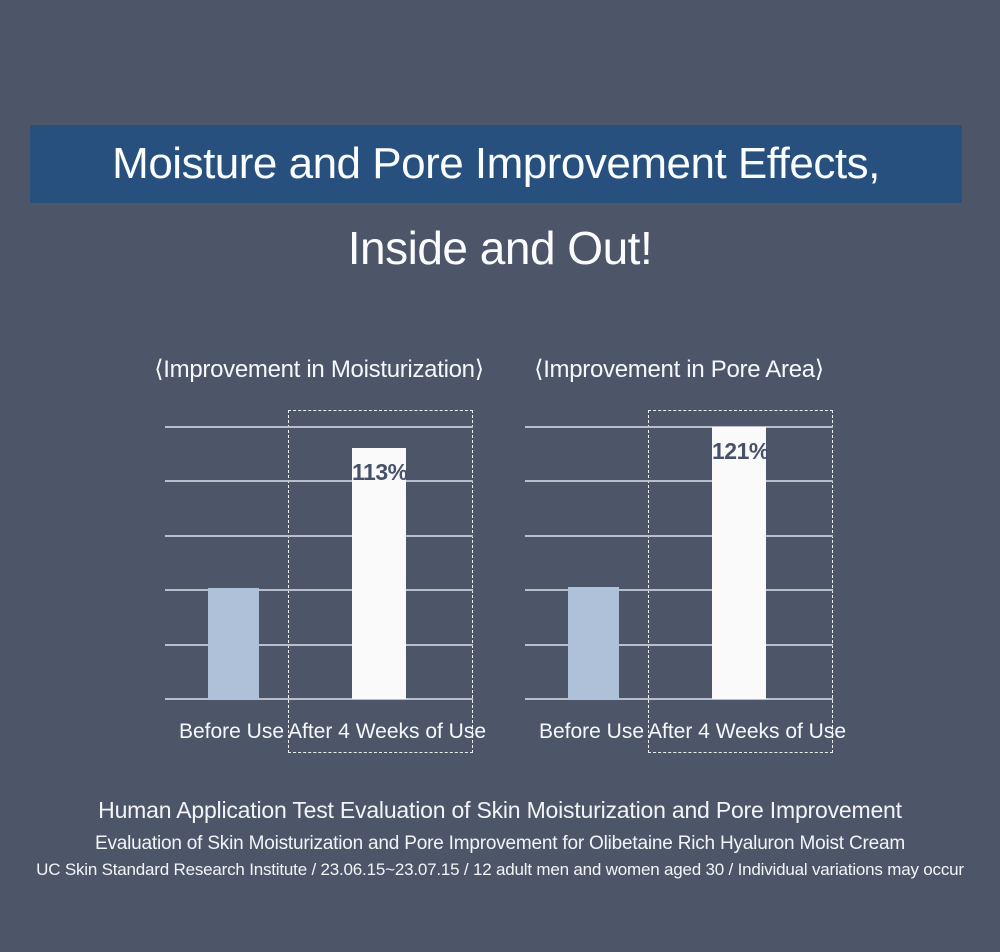 The width and height of the screenshot is (1000, 952). I want to click on banner: Moisture and Pore Improvement Effects,, so click(496, 164).